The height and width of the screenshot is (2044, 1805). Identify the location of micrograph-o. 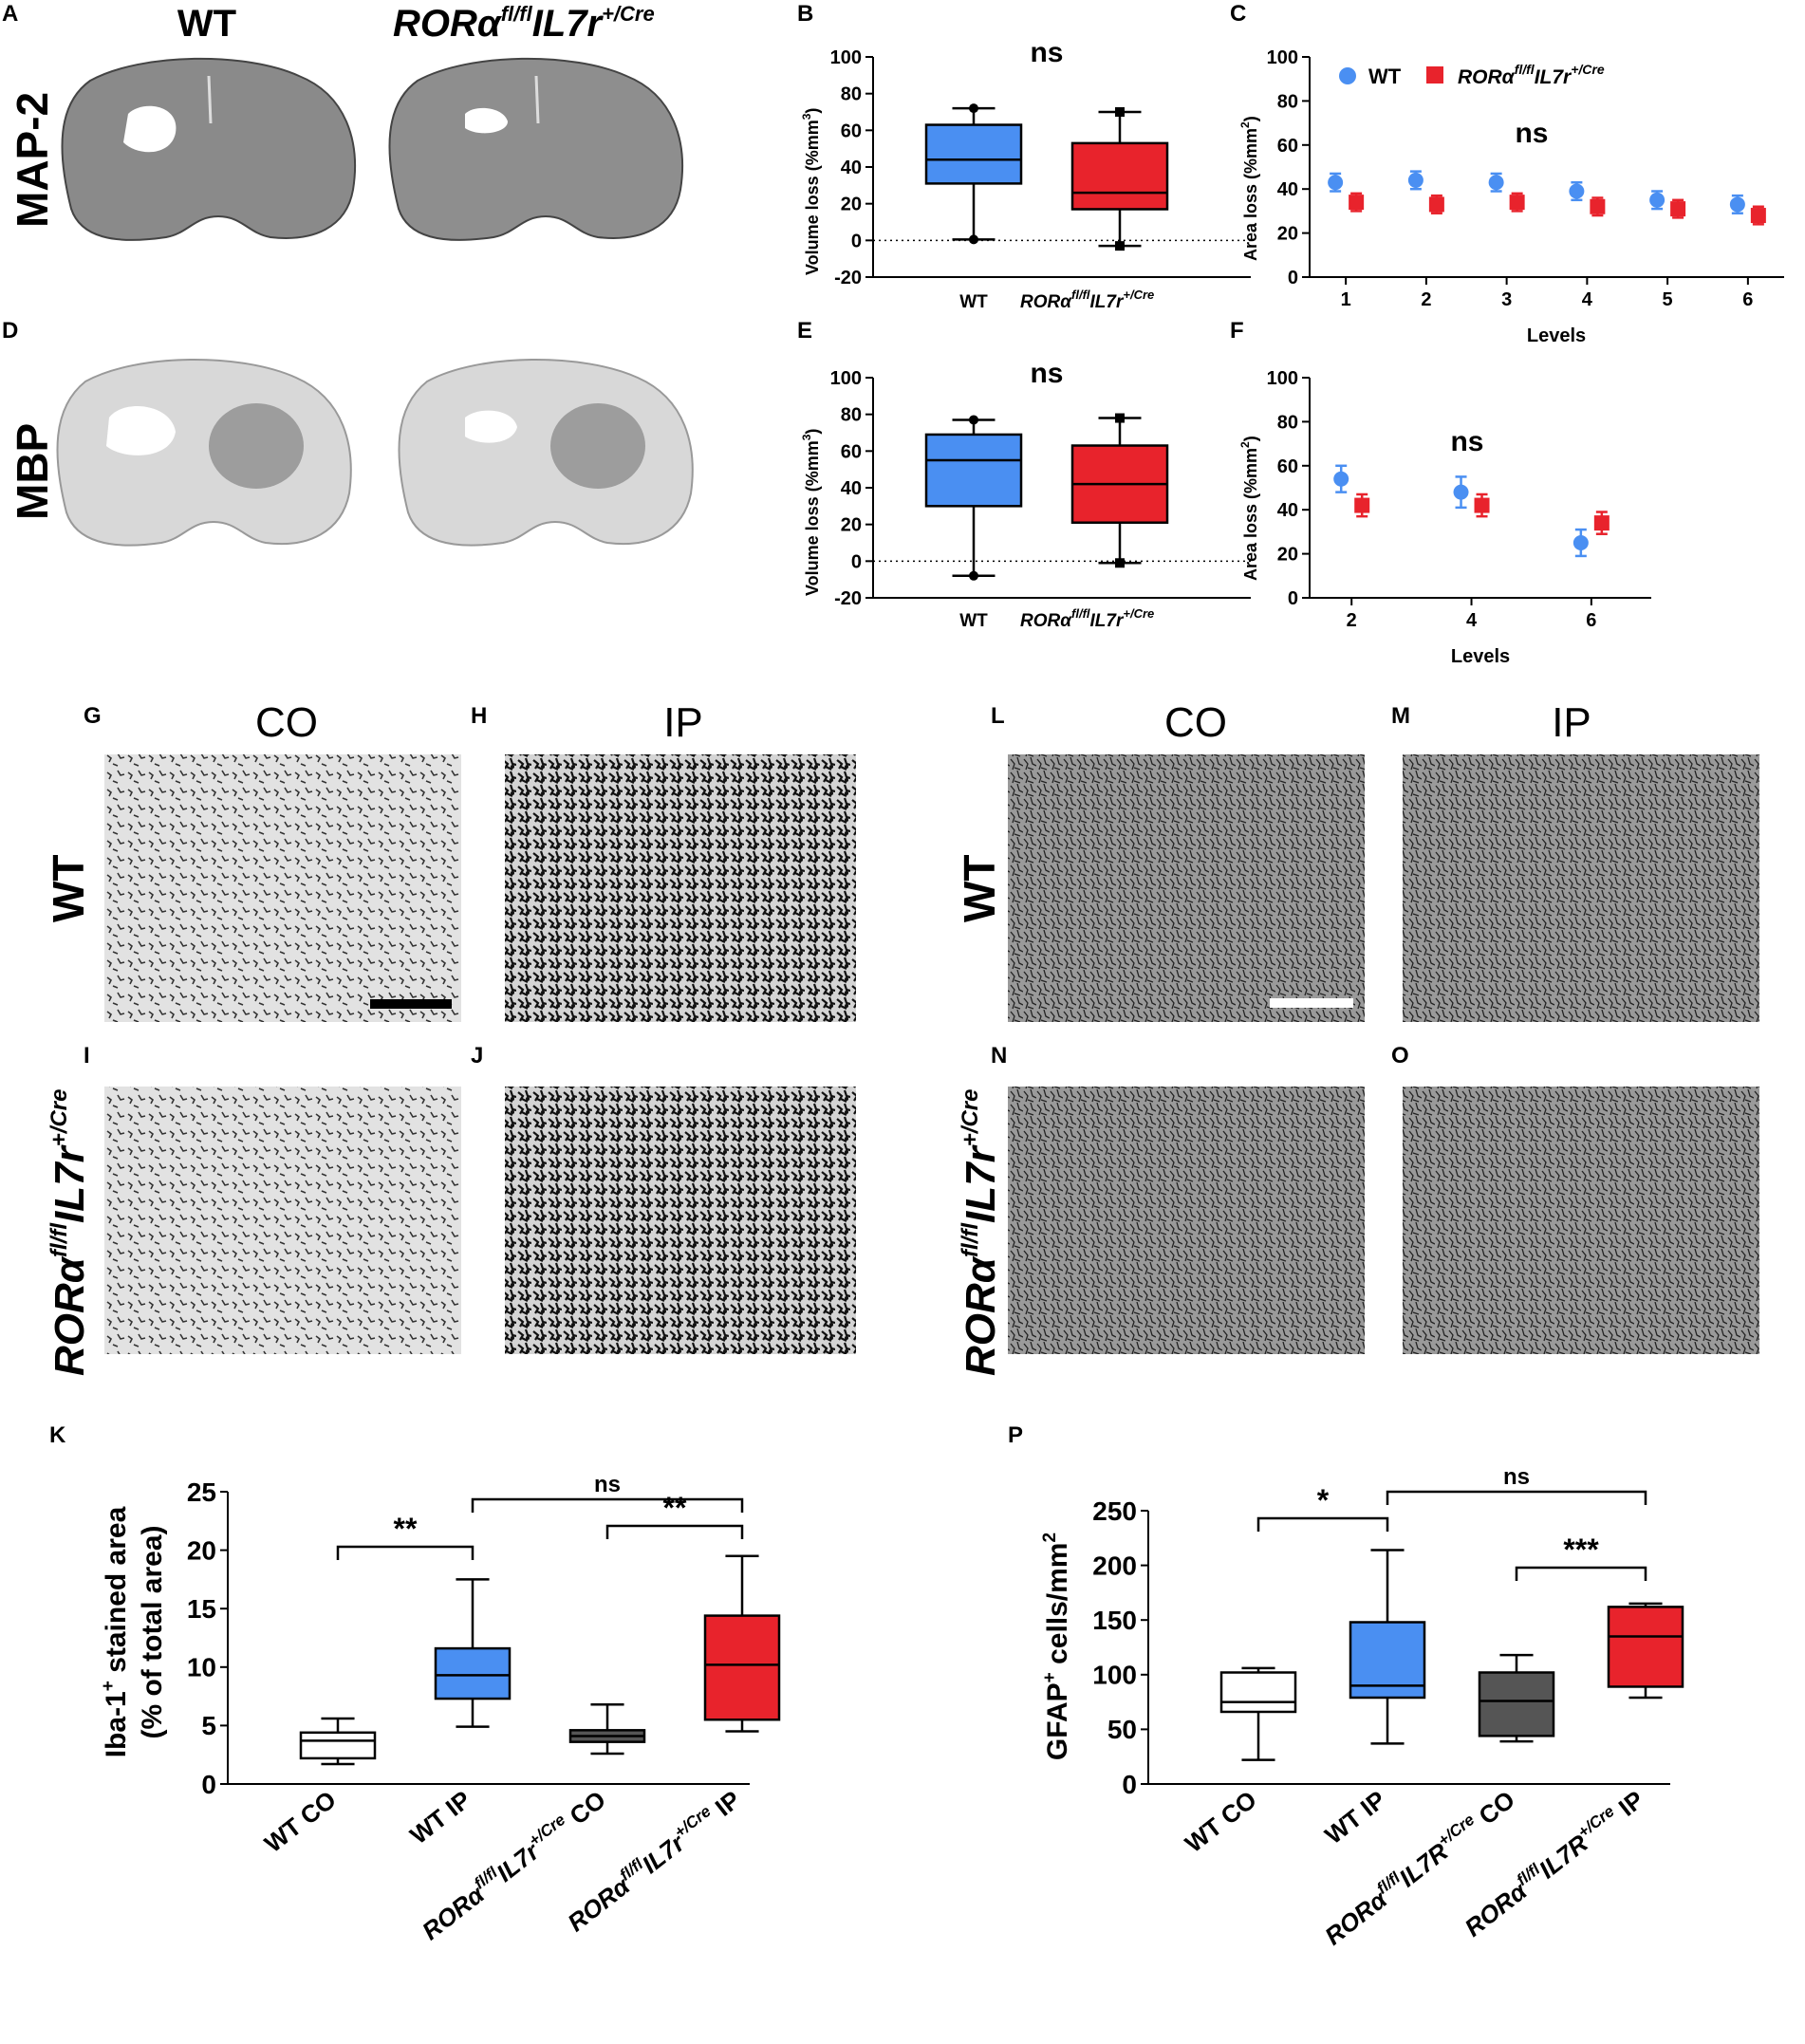
(1581, 1220).